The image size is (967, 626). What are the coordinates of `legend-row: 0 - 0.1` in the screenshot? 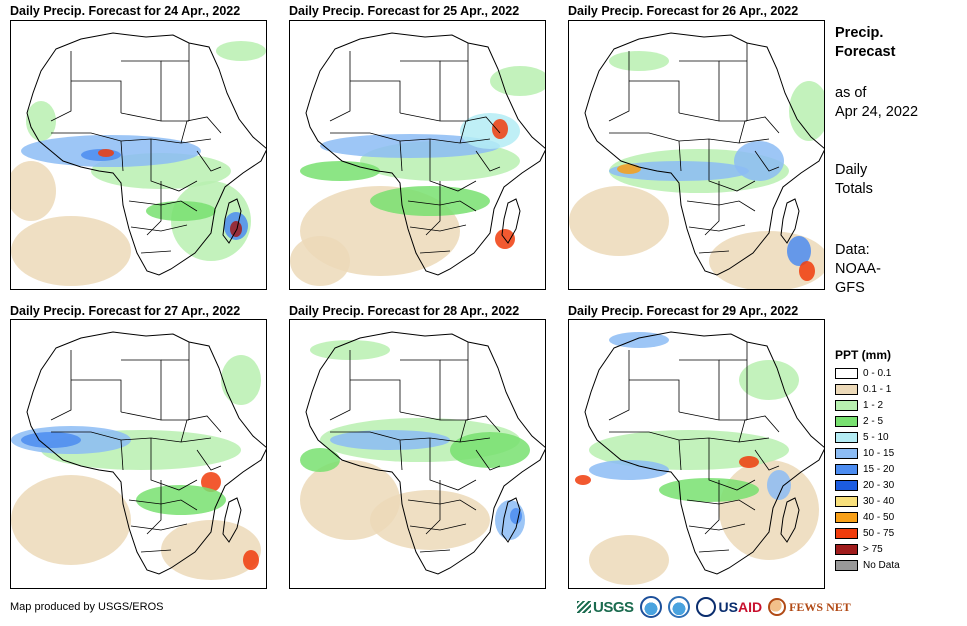 It's located at (863, 373).